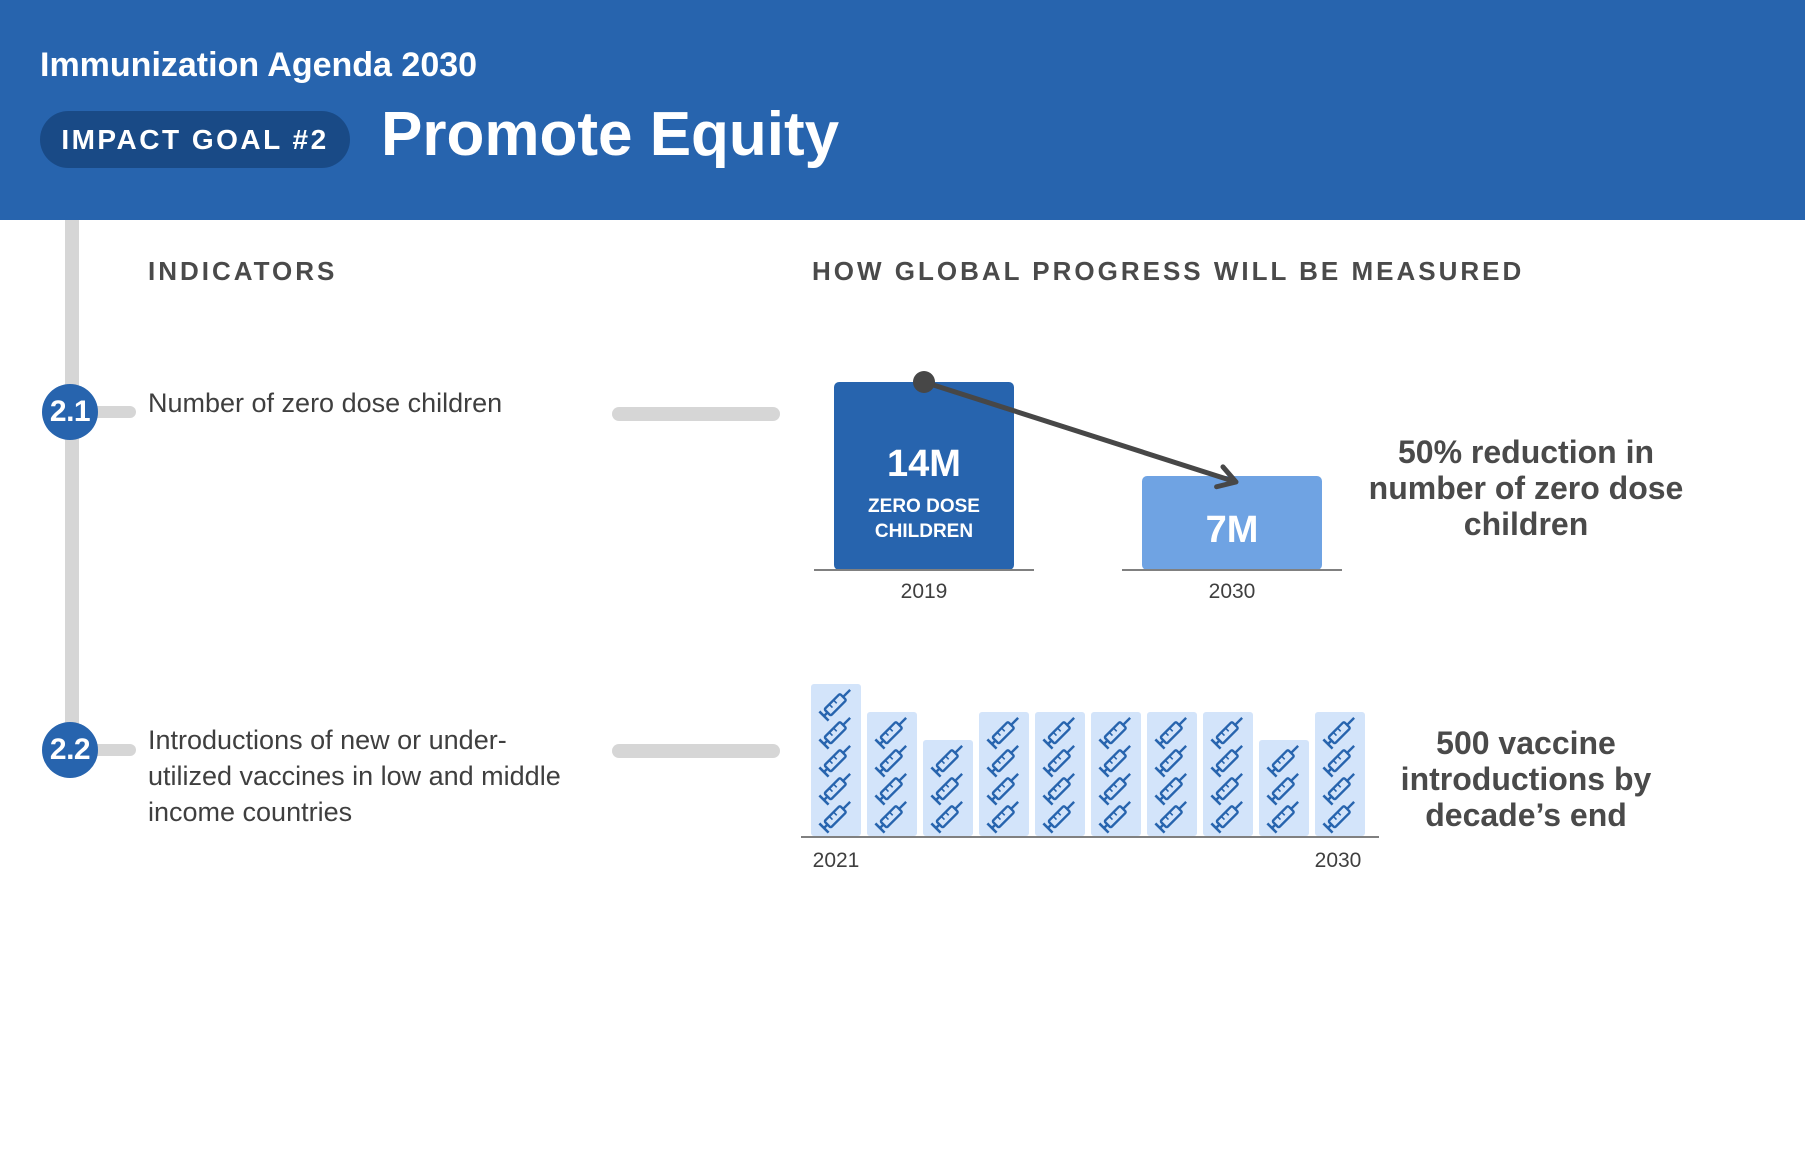  Describe the element at coordinates (924, 591) in the screenshot. I see `tick-label-2019: 2019` at that location.